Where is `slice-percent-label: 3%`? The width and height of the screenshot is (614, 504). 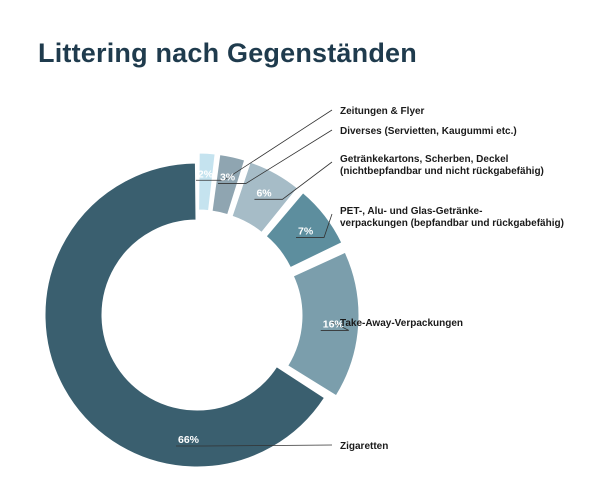 slice-percent-label: 3% is located at coordinates (228, 177).